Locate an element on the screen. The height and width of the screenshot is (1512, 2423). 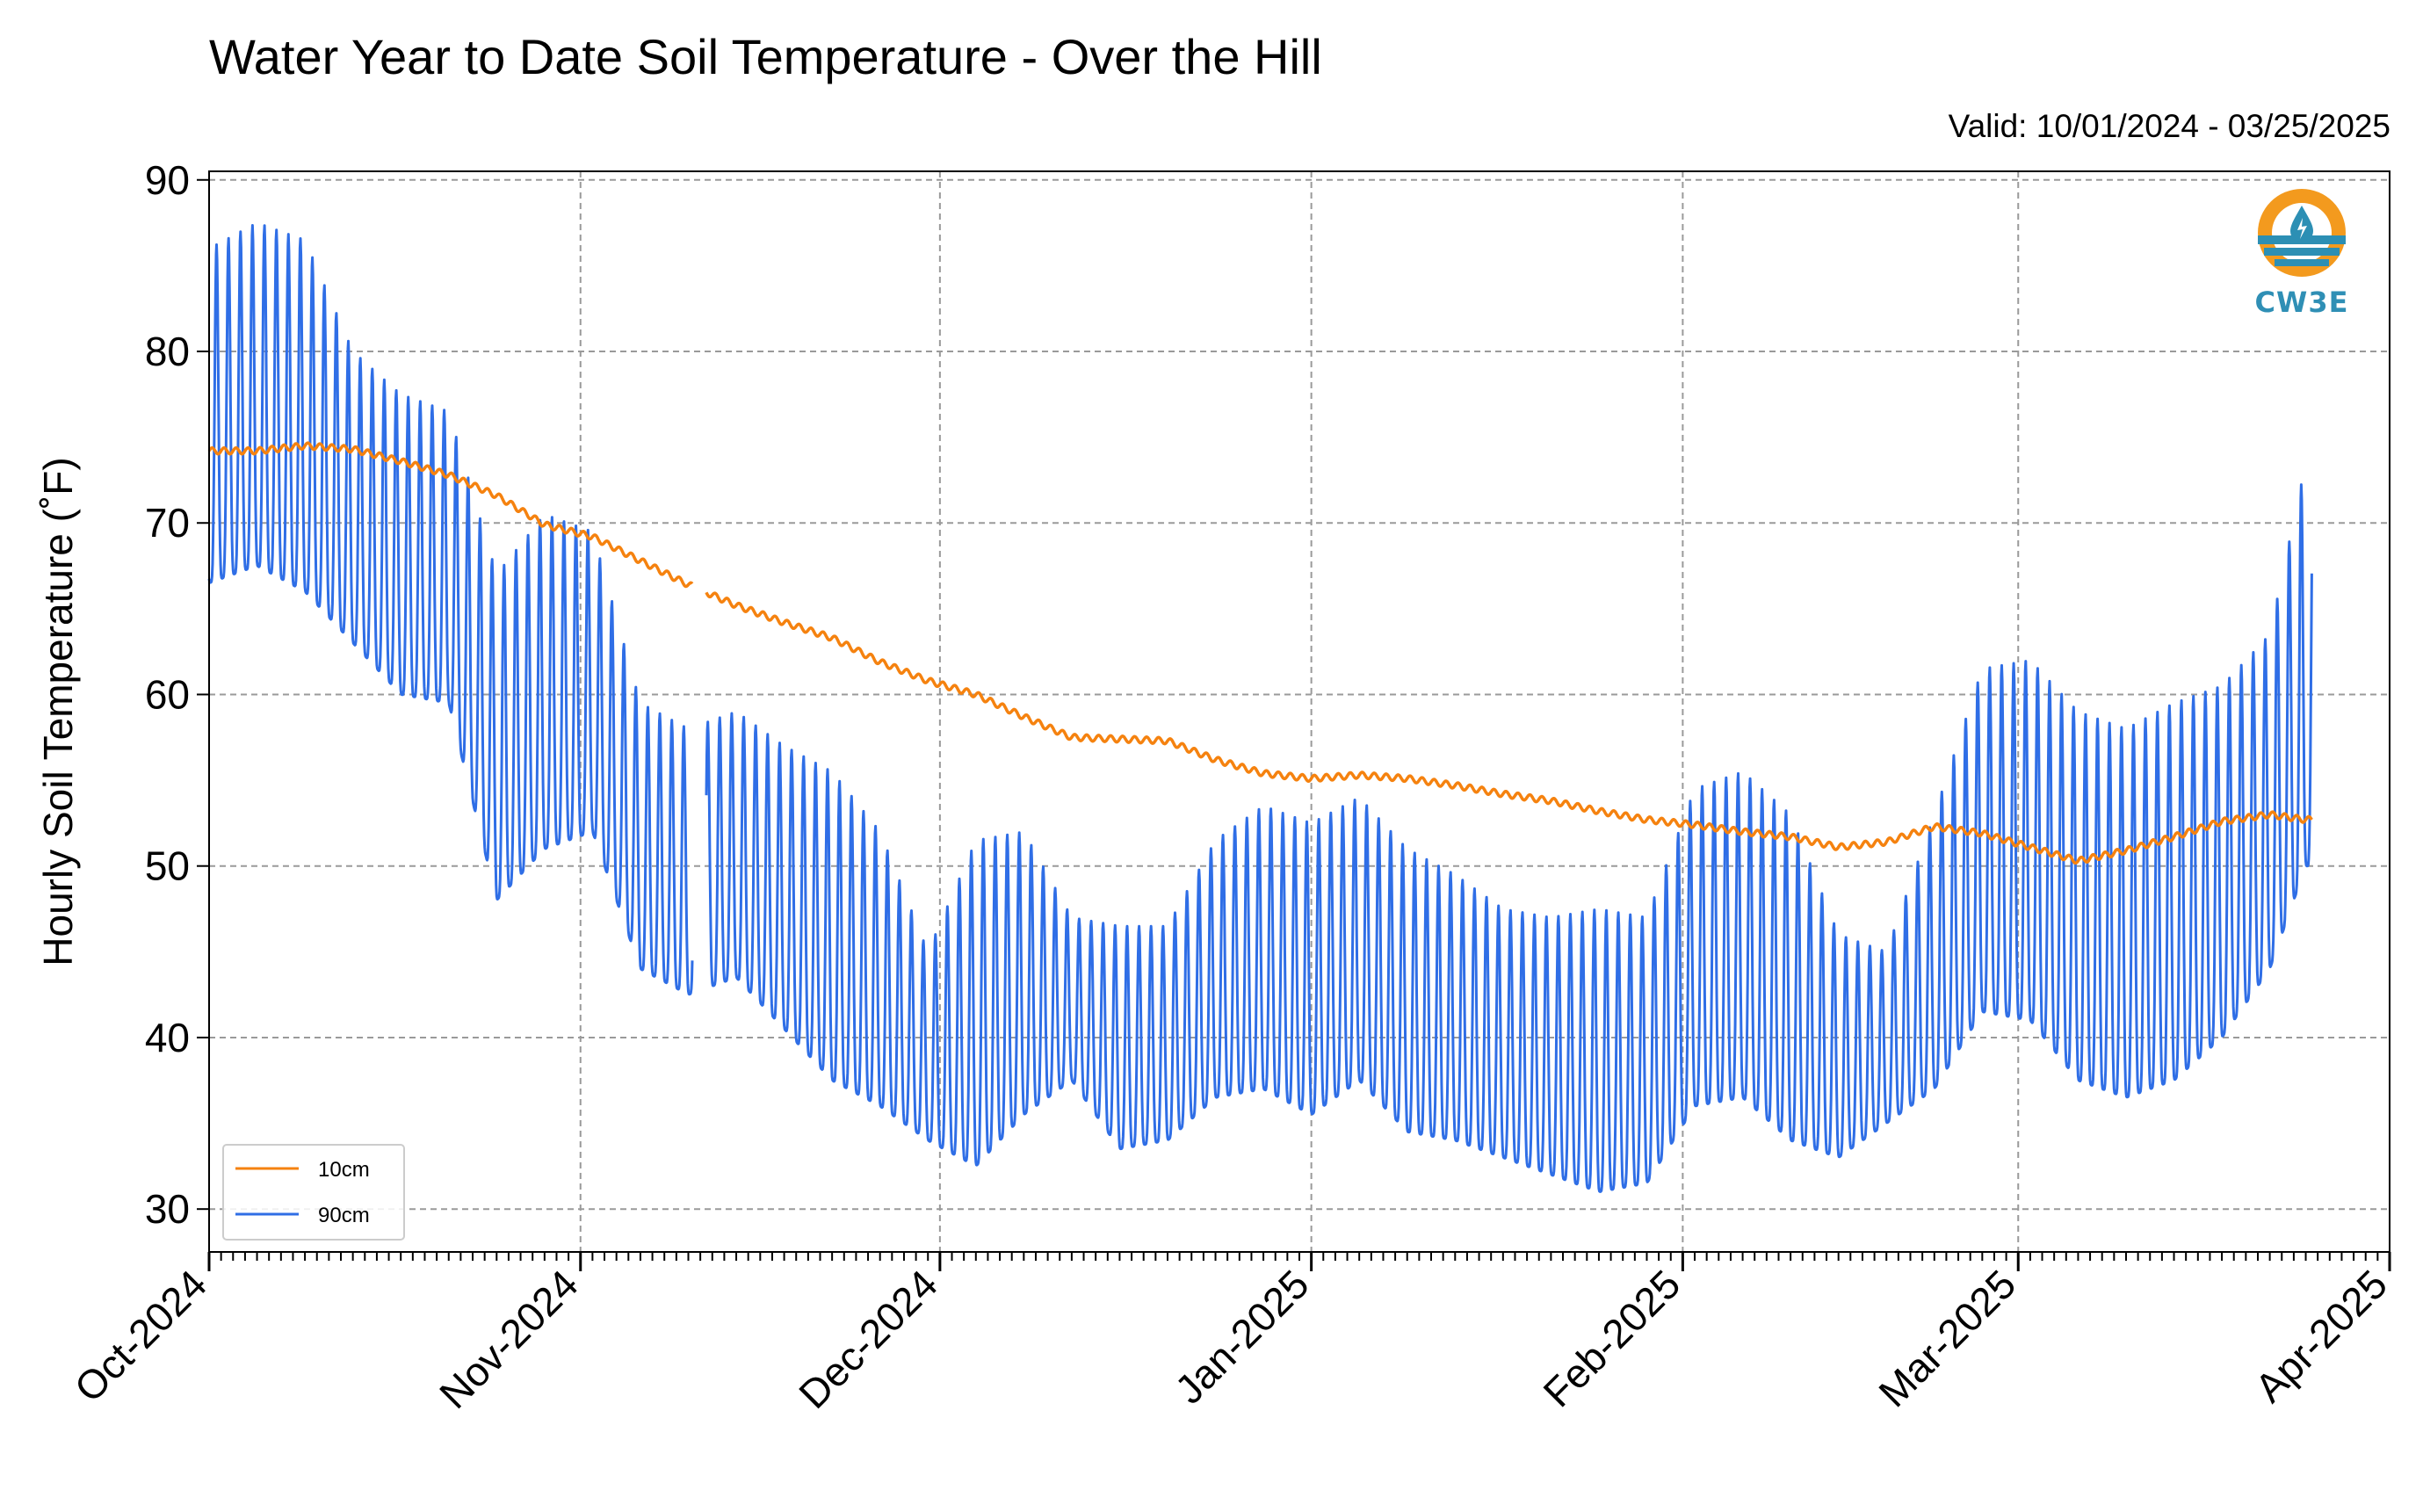
x-tick-label: Oct-2024 is located at coordinates (141, 1336).